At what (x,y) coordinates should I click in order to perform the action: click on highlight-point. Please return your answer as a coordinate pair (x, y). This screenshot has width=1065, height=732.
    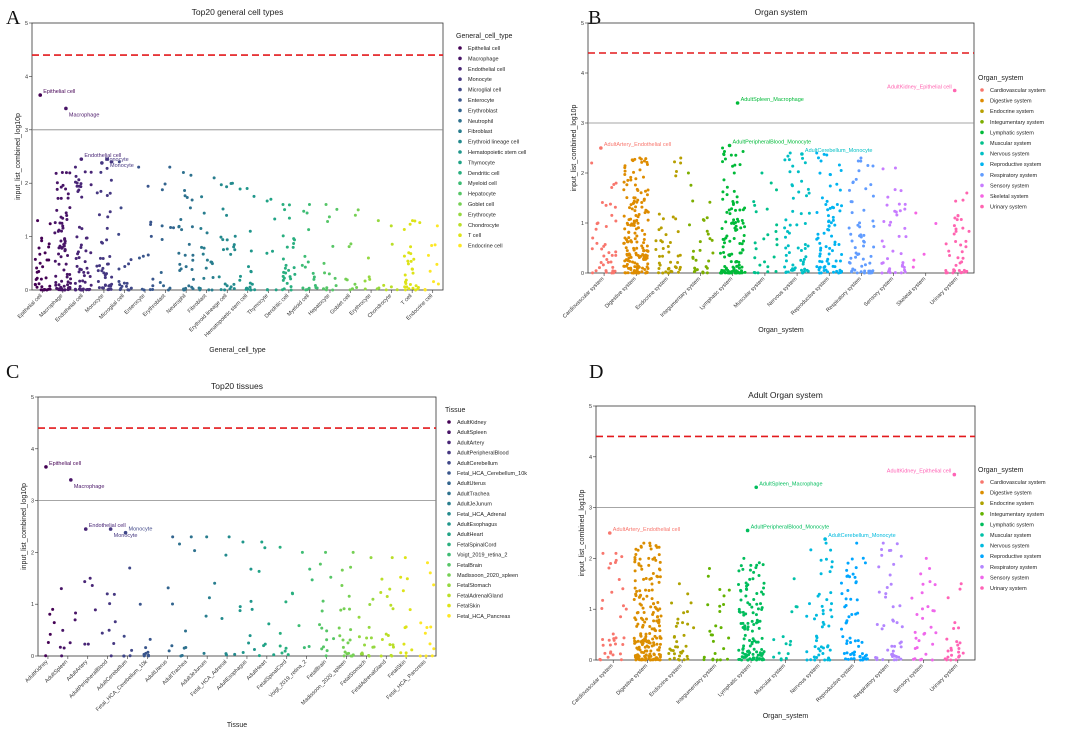
    Looking at the image, I should click on (102, 163).